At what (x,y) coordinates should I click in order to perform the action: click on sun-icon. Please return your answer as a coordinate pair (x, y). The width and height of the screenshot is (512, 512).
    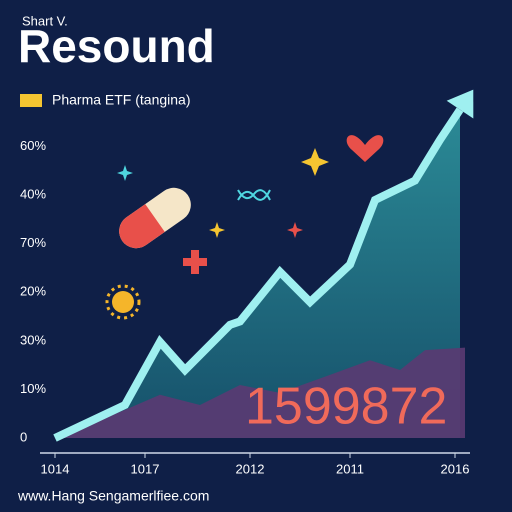
    Looking at the image, I should click on (123, 302).